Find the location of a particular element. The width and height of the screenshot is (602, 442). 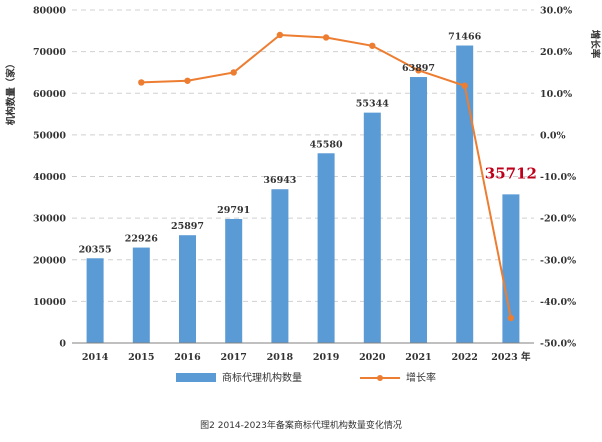

bar-value-label: 63897 is located at coordinates (418, 68).